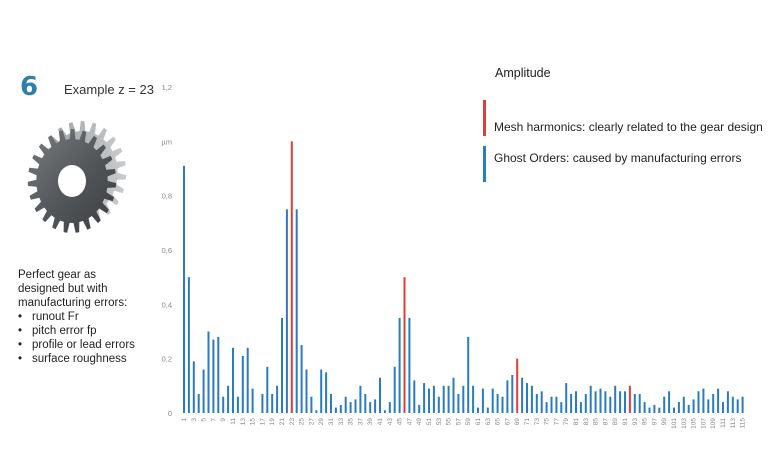 The width and height of the screenshot is (768, 457). Describe the element at coordinates (723, 423) in the screenshot. I see `x-tick-label: 111` at that location.